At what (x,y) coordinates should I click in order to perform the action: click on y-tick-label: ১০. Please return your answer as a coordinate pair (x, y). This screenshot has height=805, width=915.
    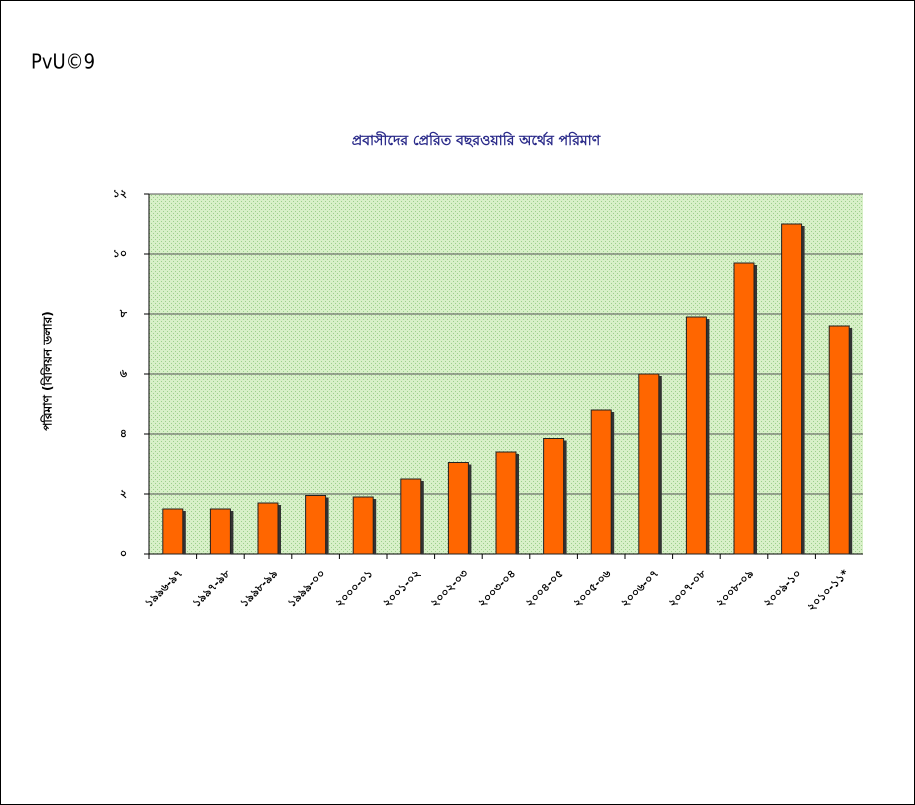
    Looking at the image, I should click on (120, 253).